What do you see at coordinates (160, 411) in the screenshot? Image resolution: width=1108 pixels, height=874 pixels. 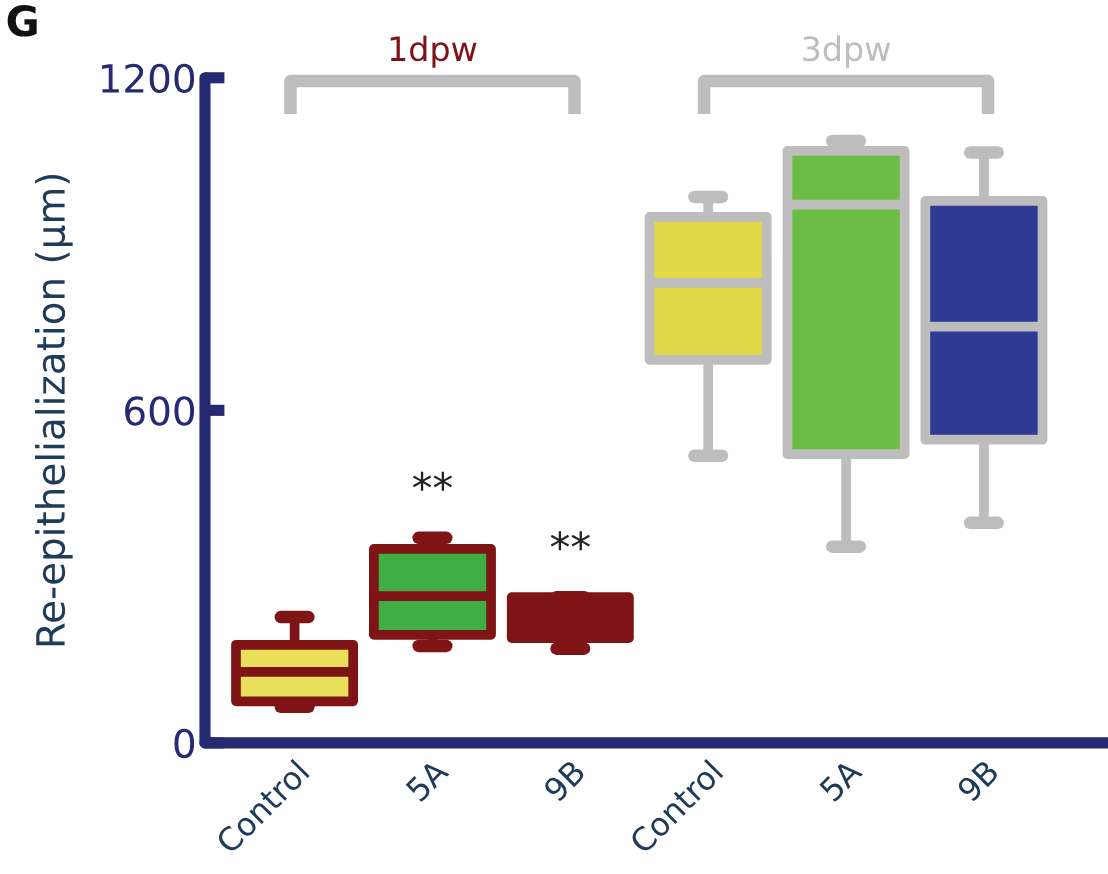 I see `y-tick-label: 600` at bounding box center [160, 411].